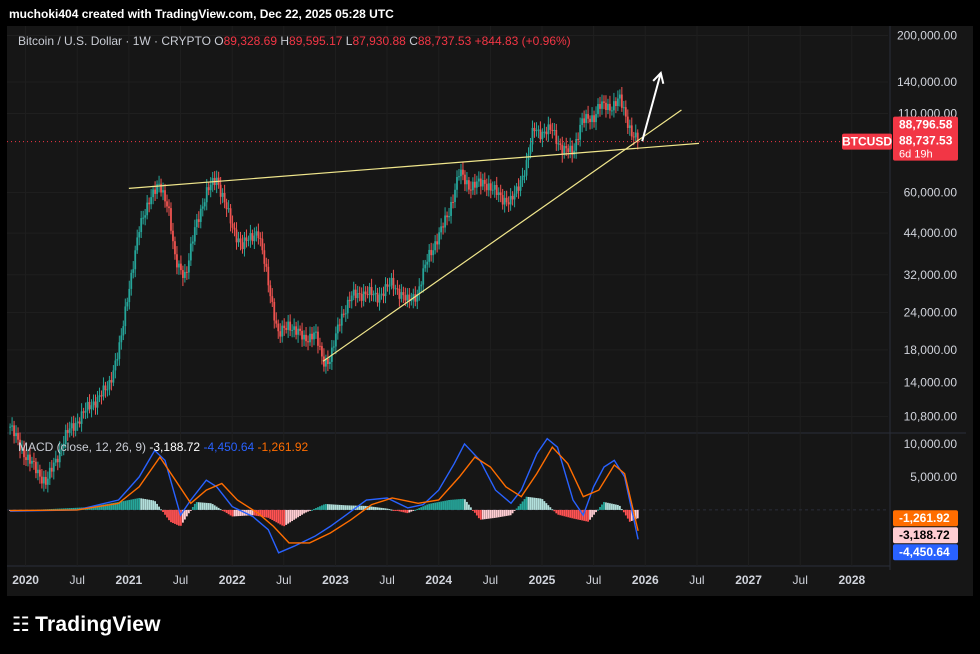  I want to click on macd-tick-label: 10,000.00, so click(931, 444).